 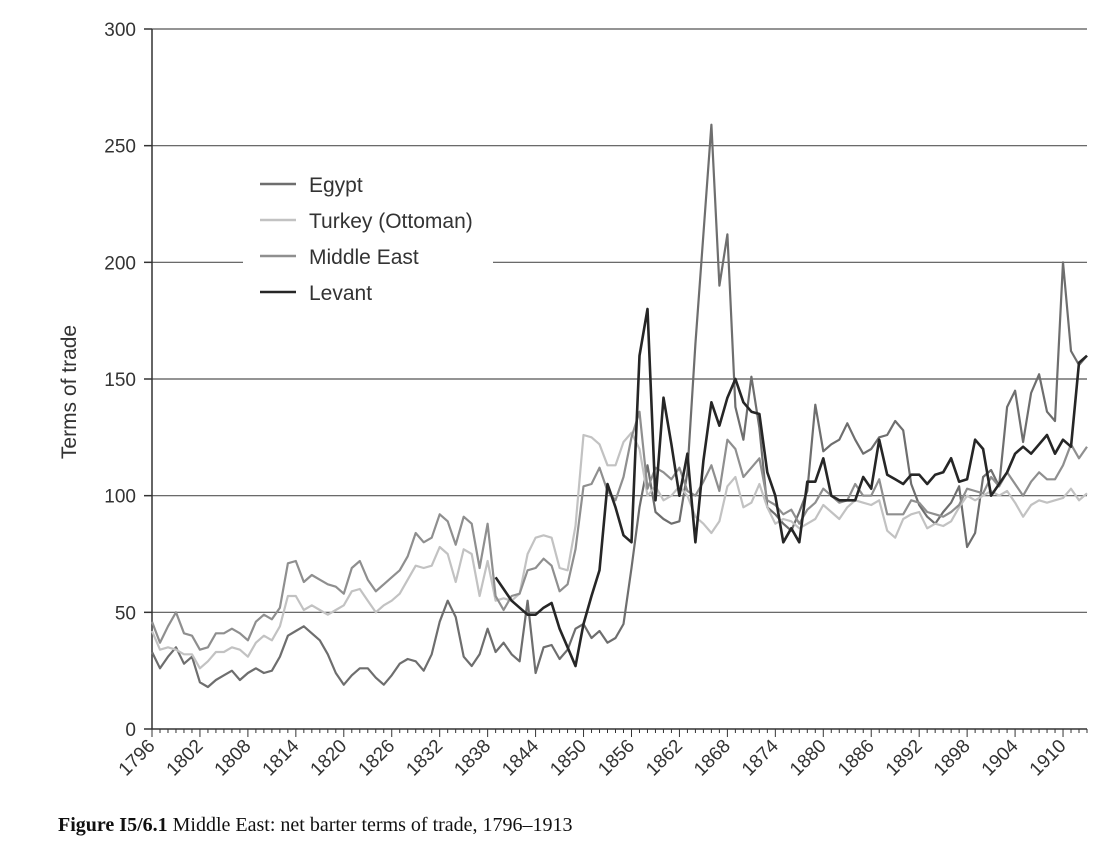 I want to click on y-tick-label: 200, so click(x=120, y=263).